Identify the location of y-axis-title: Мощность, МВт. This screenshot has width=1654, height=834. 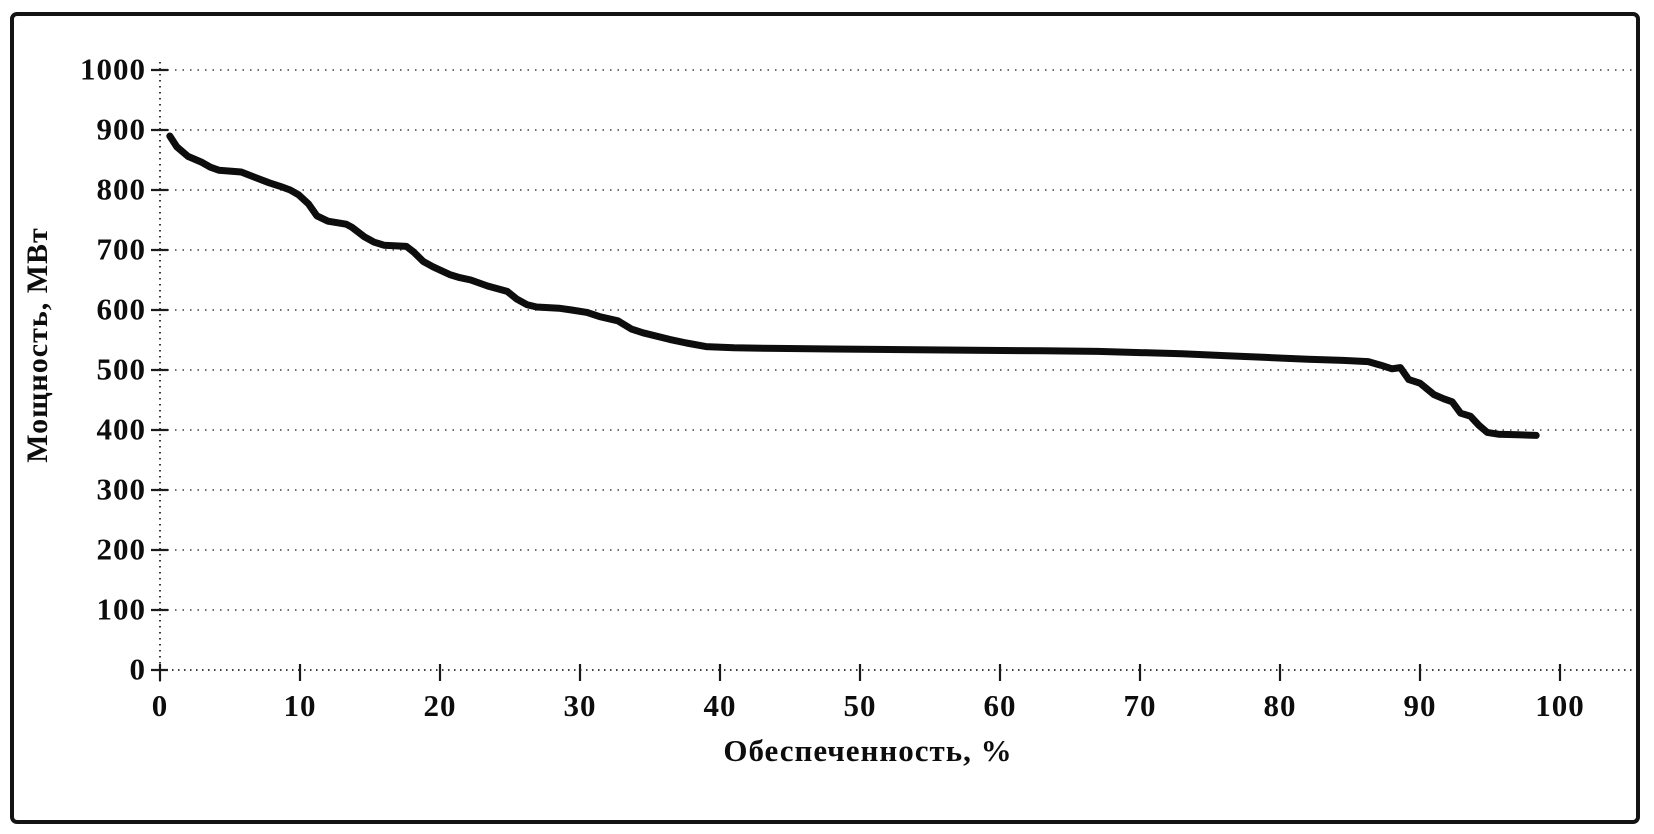
(37, 345).